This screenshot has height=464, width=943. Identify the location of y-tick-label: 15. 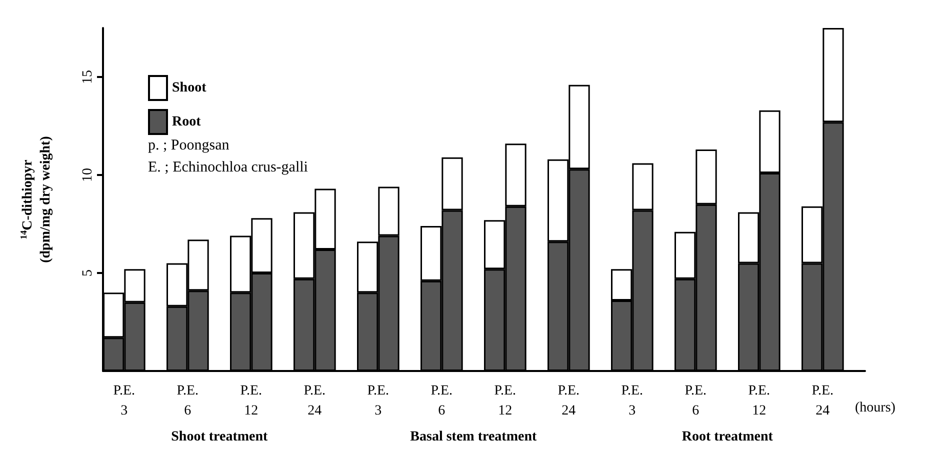
(88, 77).